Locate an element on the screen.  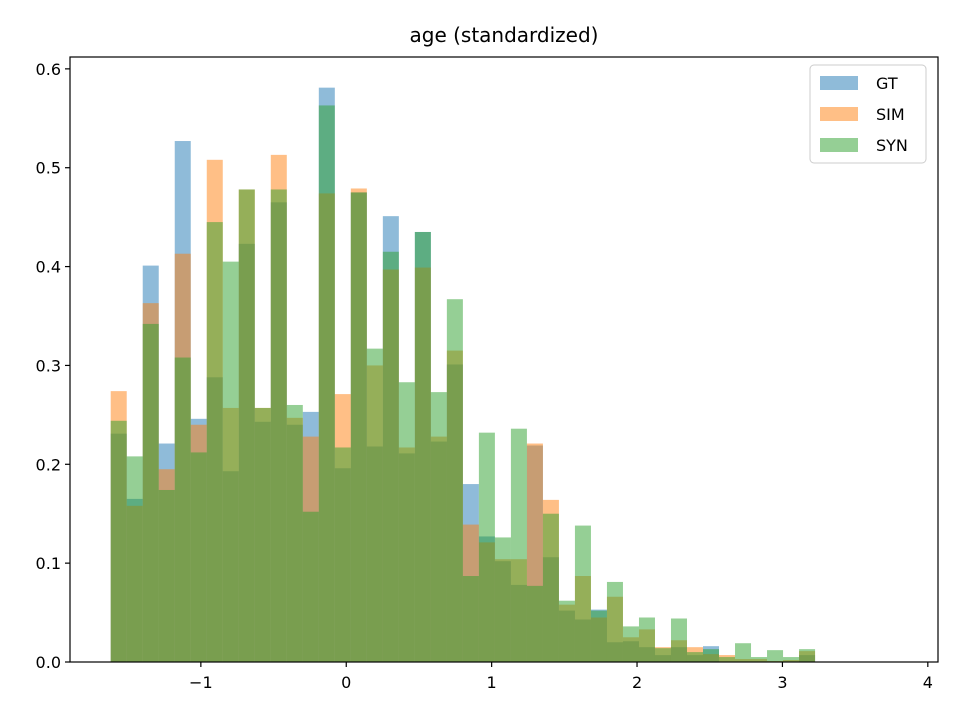
y-tick-label: 0.5 is located at coordinates (48, 168).